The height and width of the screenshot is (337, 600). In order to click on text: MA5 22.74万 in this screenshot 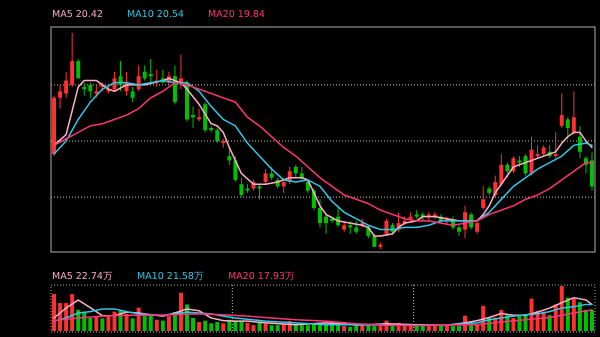, I will do `click(82, 276)`.